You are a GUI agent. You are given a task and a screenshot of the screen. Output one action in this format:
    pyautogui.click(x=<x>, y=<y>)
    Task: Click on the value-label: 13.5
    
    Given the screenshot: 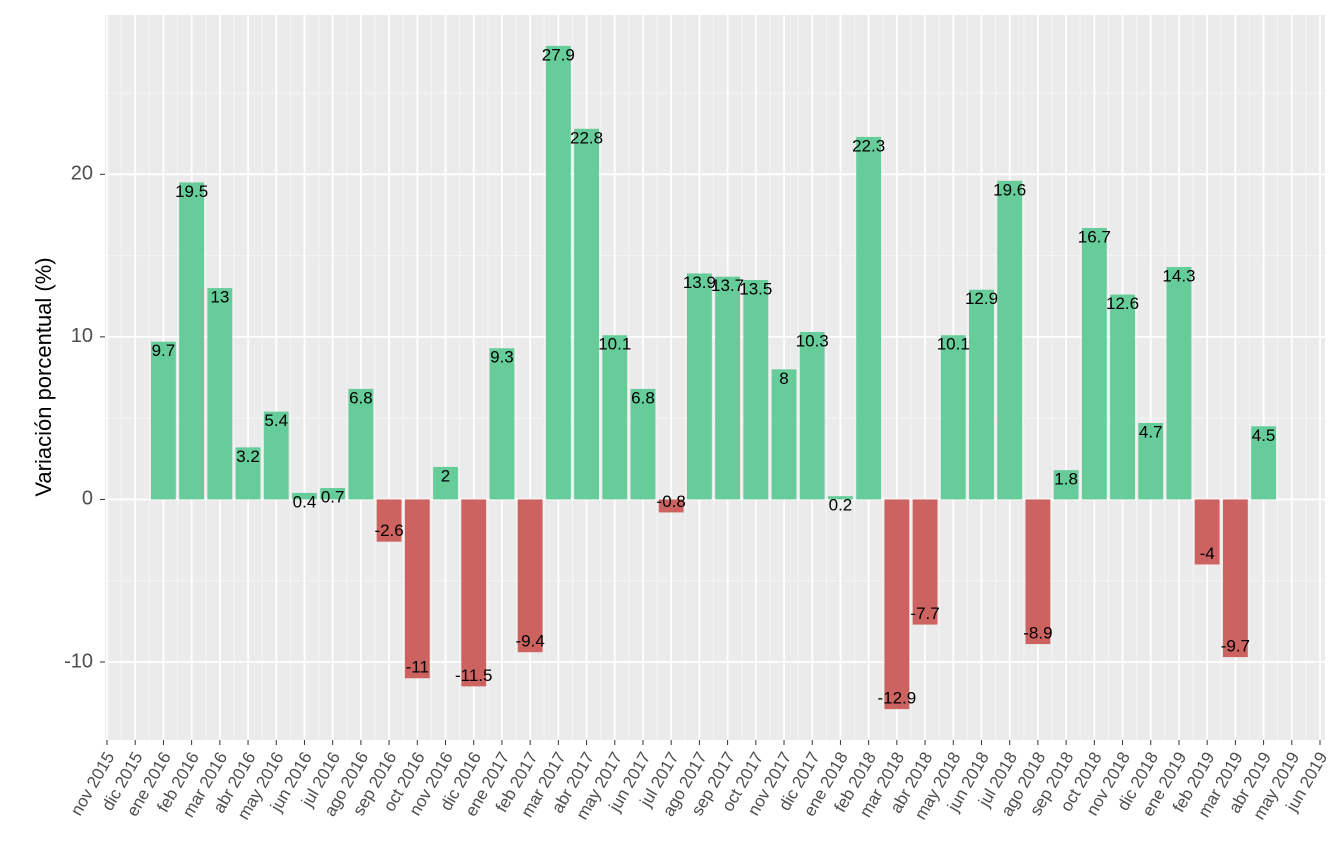 What is the action you would take?
    pyautogui.click(x=755, y=288)
    